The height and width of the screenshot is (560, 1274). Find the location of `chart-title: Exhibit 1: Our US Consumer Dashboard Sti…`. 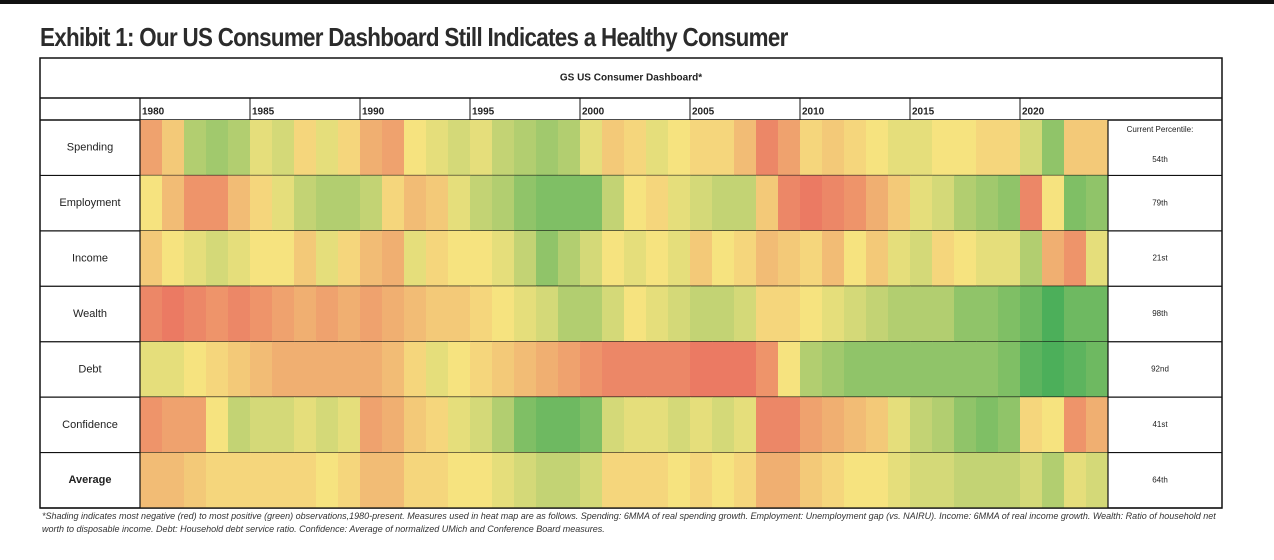

chart-title: Exhibit 1: Our US Consumer Dashboard Sti… is located at coordinates (414, 37).